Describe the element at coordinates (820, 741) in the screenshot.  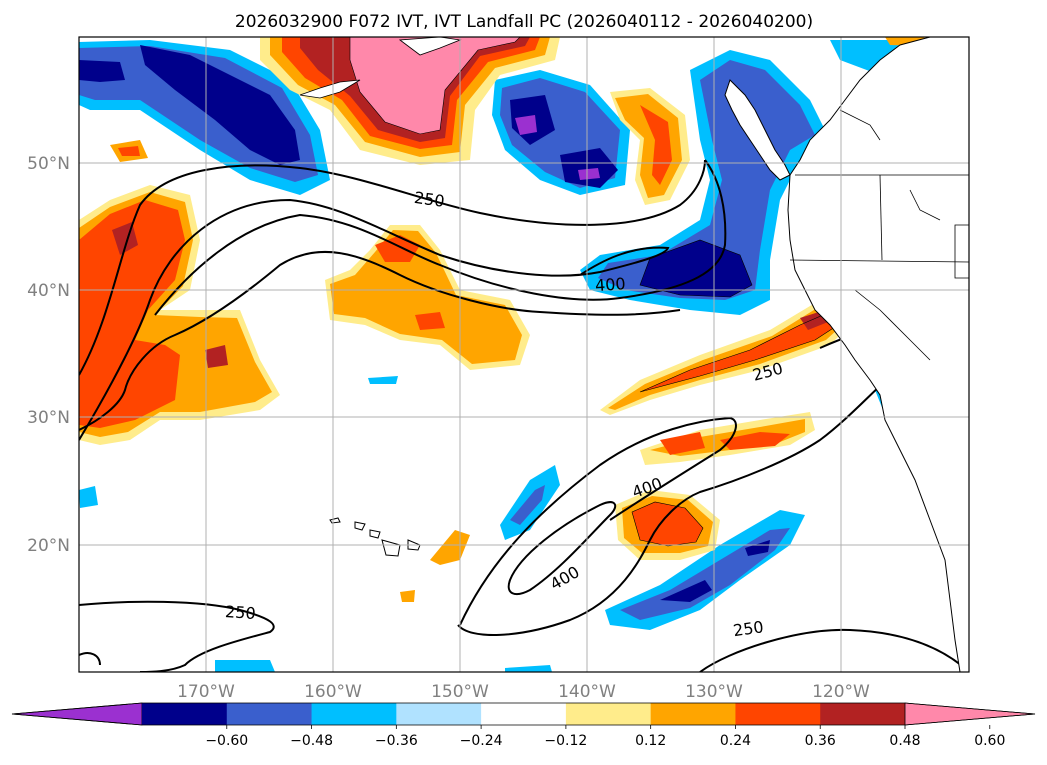
I see `colorbar-tick-label: 0.36` at that location.